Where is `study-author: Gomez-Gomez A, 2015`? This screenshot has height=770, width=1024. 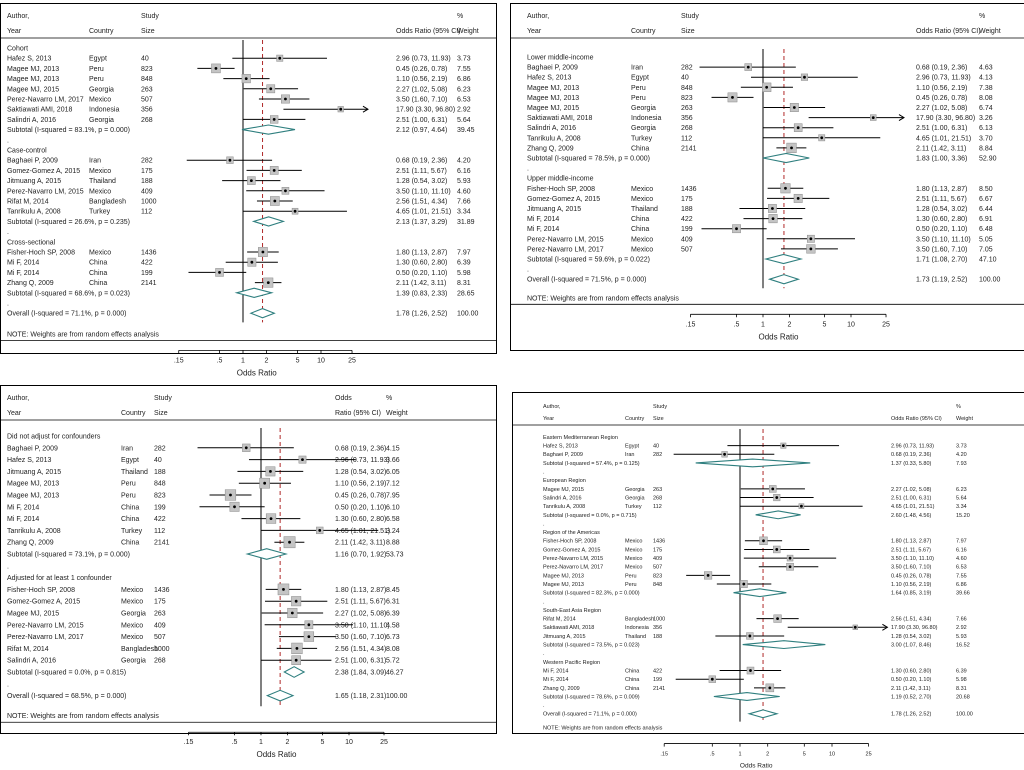
study-author: Gomez-Gomez A, 2015 is located at coordinates (571, 550).